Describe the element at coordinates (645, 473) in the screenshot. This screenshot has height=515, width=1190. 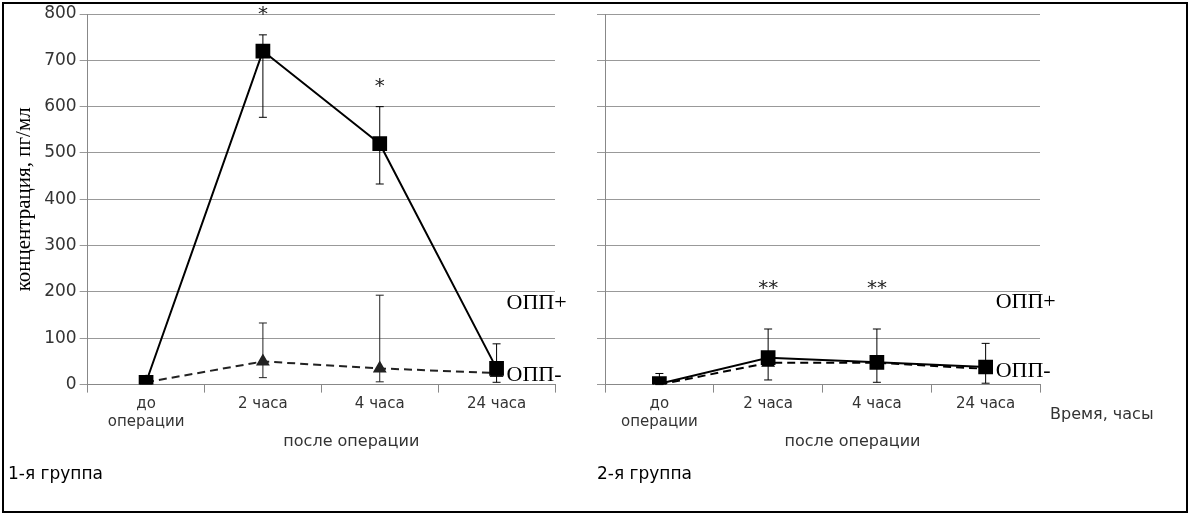
I see `text: 2-я группа` at that location.